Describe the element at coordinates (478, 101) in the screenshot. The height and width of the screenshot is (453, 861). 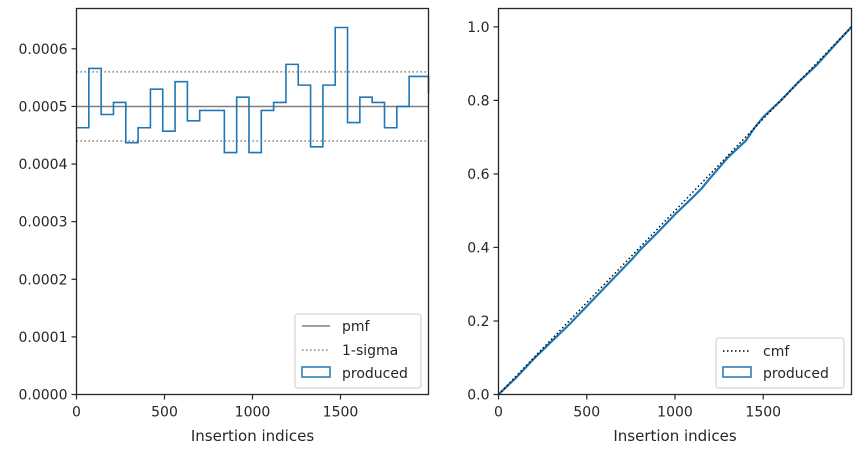
I see `right-y-tick-label: 0.8` at that location.